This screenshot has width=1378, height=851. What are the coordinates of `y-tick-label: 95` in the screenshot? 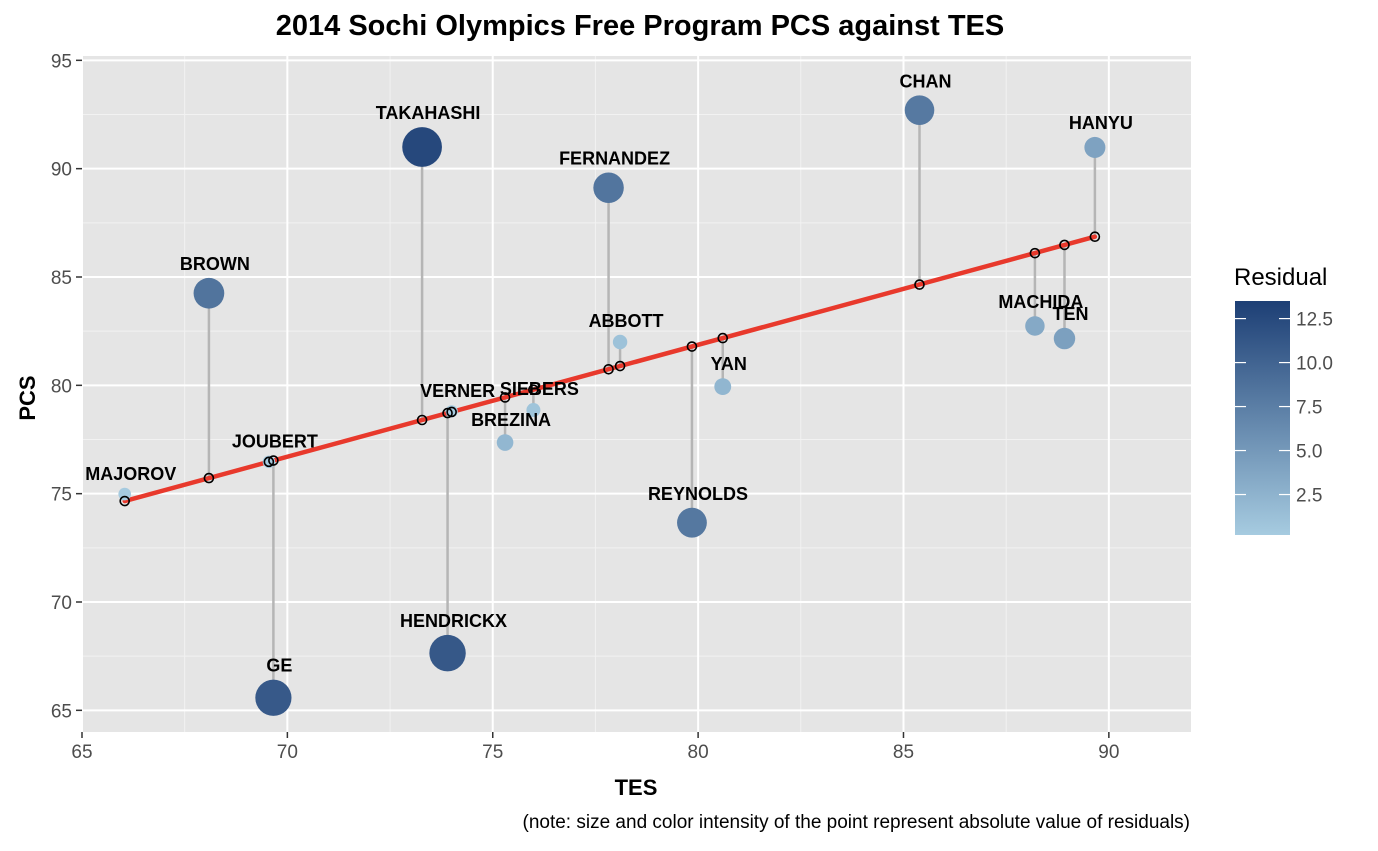 It's located at (61, 61).